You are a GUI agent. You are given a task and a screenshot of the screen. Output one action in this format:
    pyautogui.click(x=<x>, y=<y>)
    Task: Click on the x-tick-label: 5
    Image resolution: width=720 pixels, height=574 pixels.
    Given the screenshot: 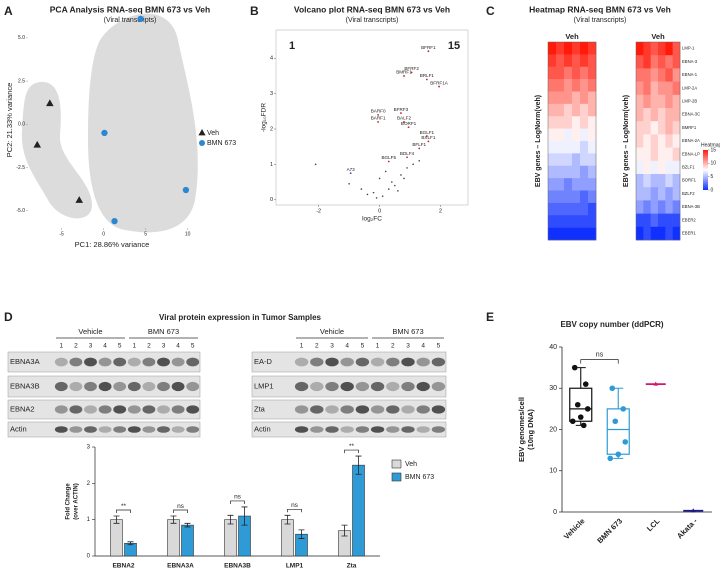 What is the action you would take?
    pyautogui.click(x=145, y=234)
    